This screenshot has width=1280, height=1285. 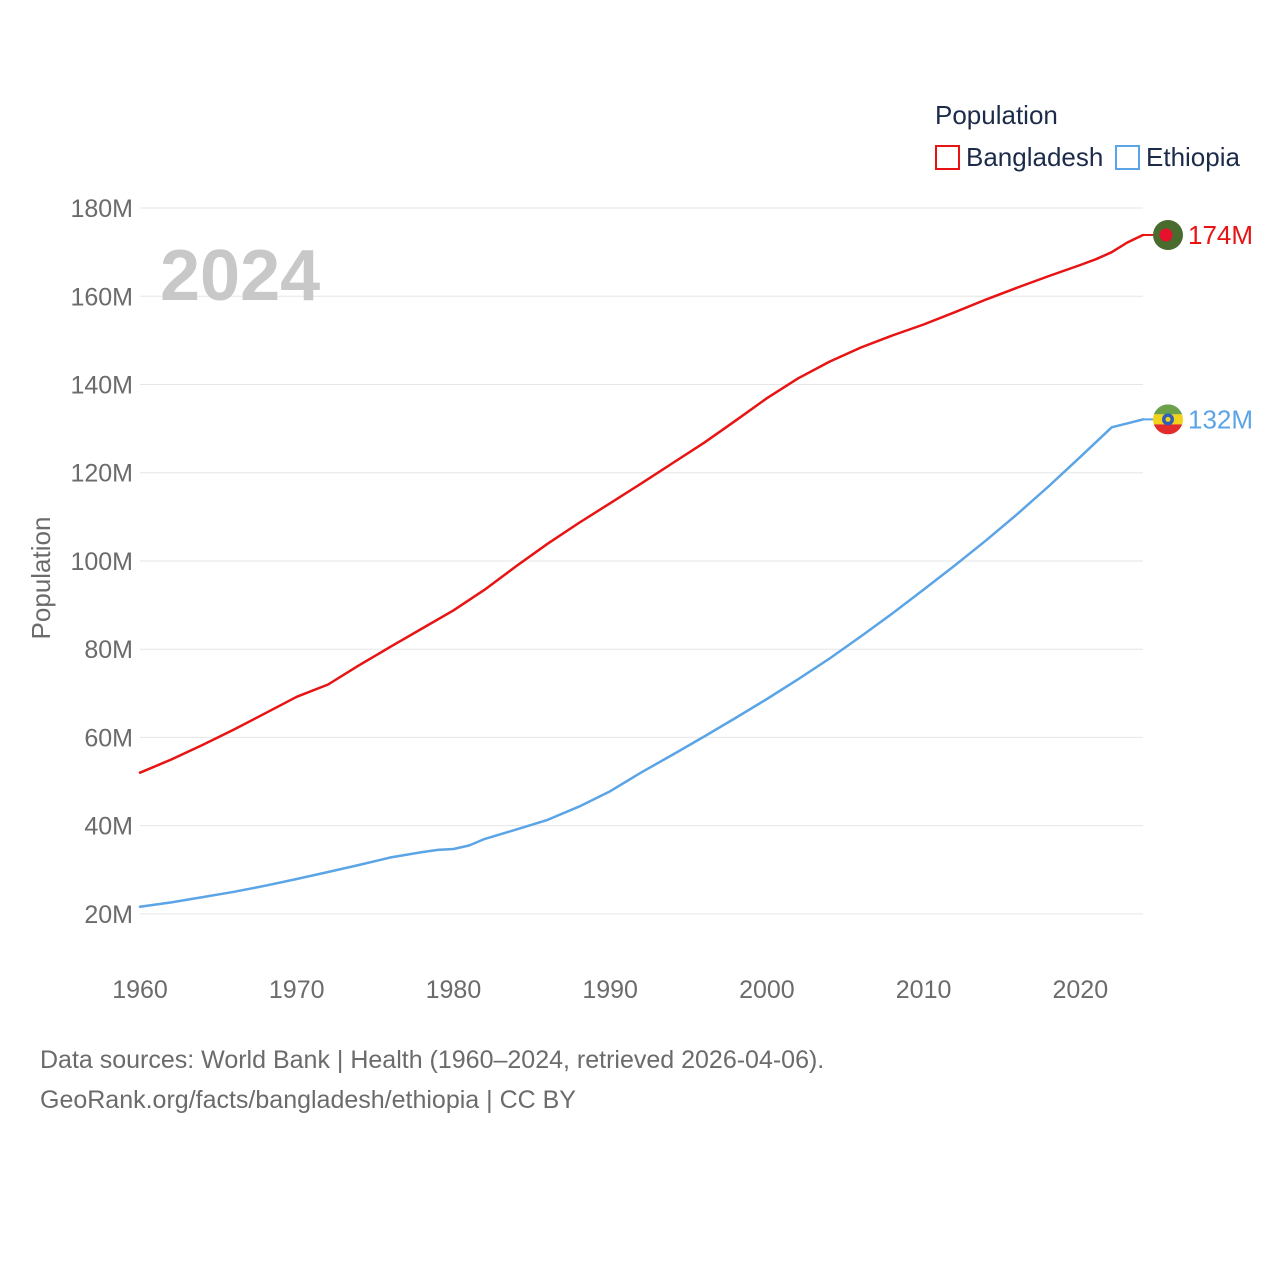 I want to click on year-watermark: 2024, so click(x=240, y=276).